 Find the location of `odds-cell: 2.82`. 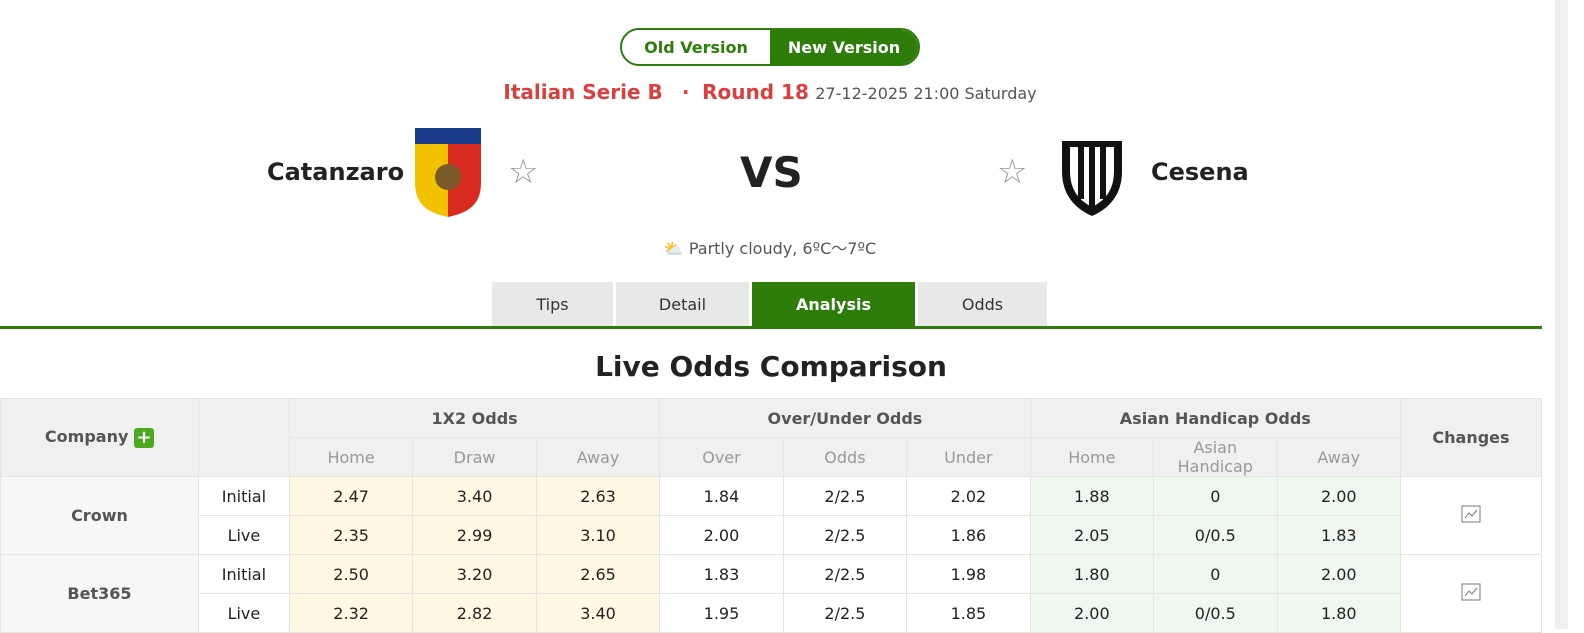

odds-cell: 2.82 is located at coordinates (474, 613).